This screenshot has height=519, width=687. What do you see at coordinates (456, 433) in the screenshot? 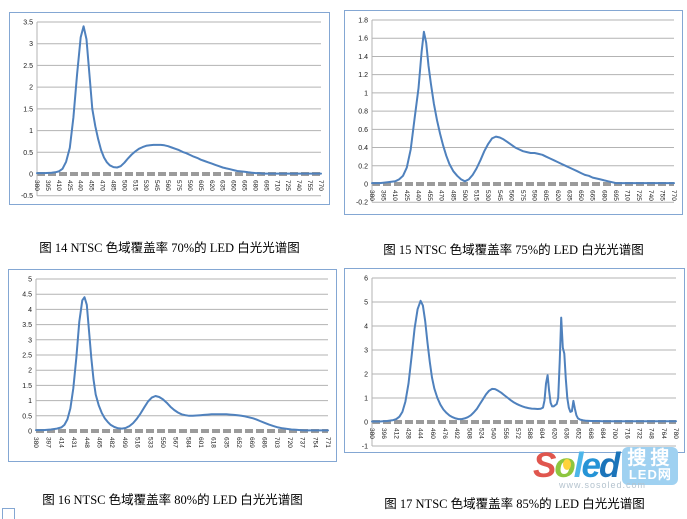
I see `svg-text: 492` at bounding box center [456, 433].